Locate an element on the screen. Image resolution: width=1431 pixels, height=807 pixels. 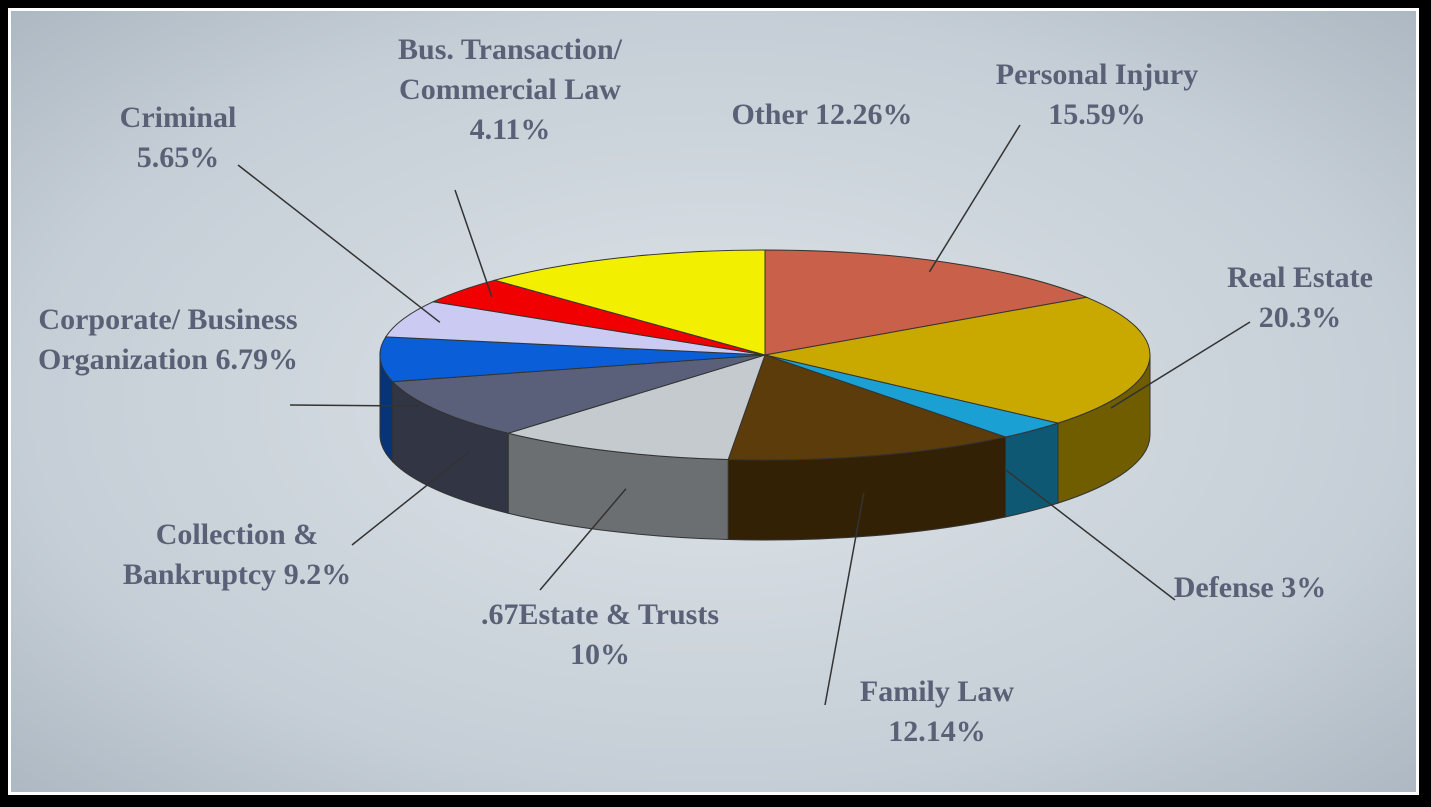
value-label: 3% is located at coordinates (1304, 587).